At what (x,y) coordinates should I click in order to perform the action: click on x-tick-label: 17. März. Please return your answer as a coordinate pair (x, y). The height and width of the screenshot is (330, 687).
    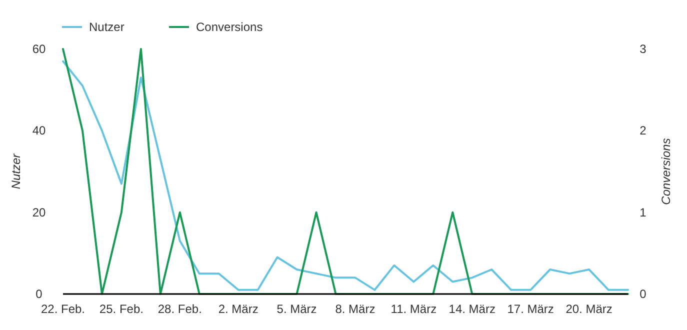
    Looking at the image, I should click on (530, 309).